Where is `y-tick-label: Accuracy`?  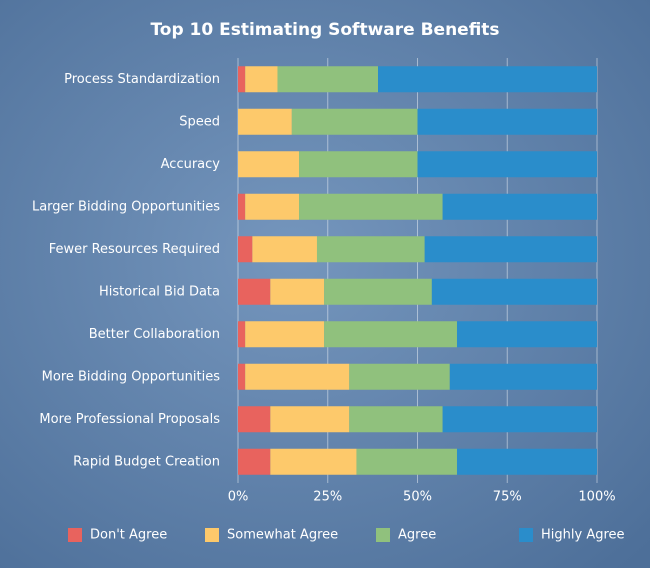
y-tick-label: Accuracy is located at coordinates (191, 164).